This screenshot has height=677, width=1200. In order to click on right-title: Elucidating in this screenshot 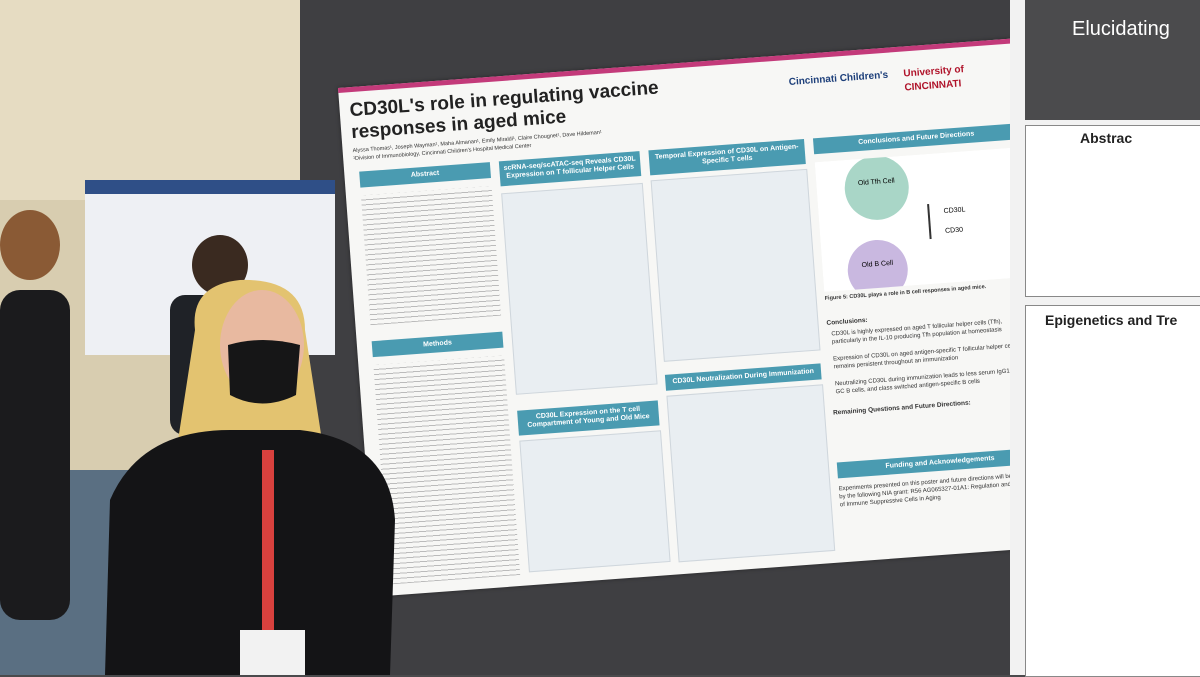, I will do `click(1121, 29)`.